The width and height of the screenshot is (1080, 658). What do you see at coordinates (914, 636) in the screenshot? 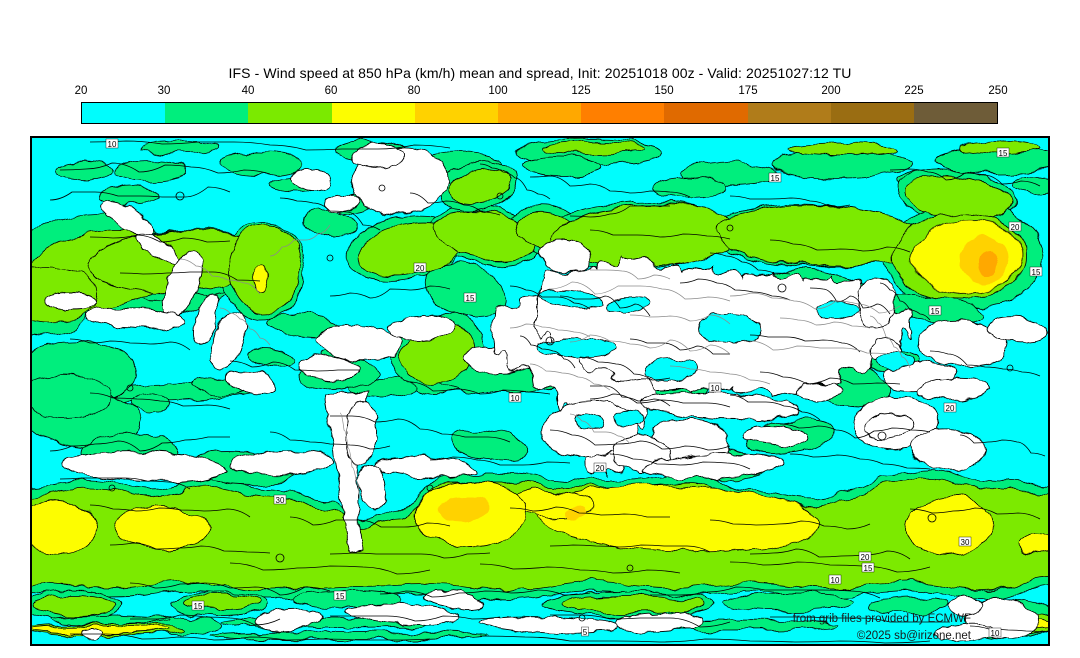
I see `svg-text: ©2025 sb@irizone.net` at bounding box center [914, 636].